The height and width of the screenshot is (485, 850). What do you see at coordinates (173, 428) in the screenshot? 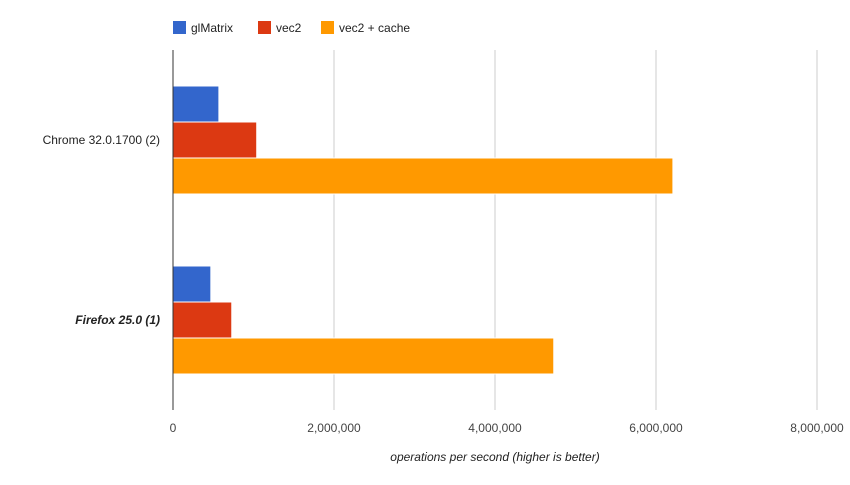
I see `x-tick-label: 0` at bounding box center [173, 428].